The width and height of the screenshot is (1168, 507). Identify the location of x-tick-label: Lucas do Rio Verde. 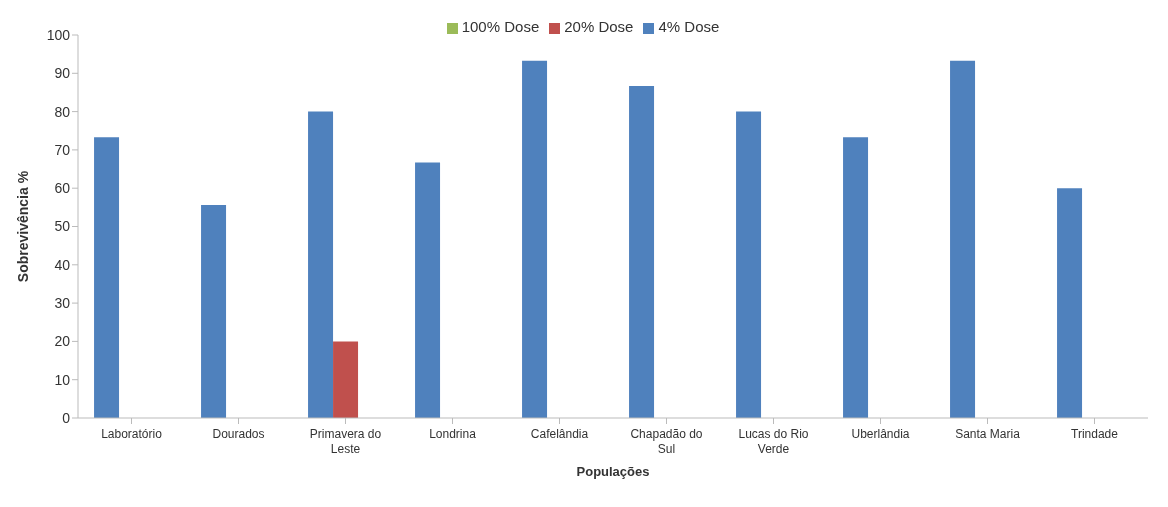
(773, 441).